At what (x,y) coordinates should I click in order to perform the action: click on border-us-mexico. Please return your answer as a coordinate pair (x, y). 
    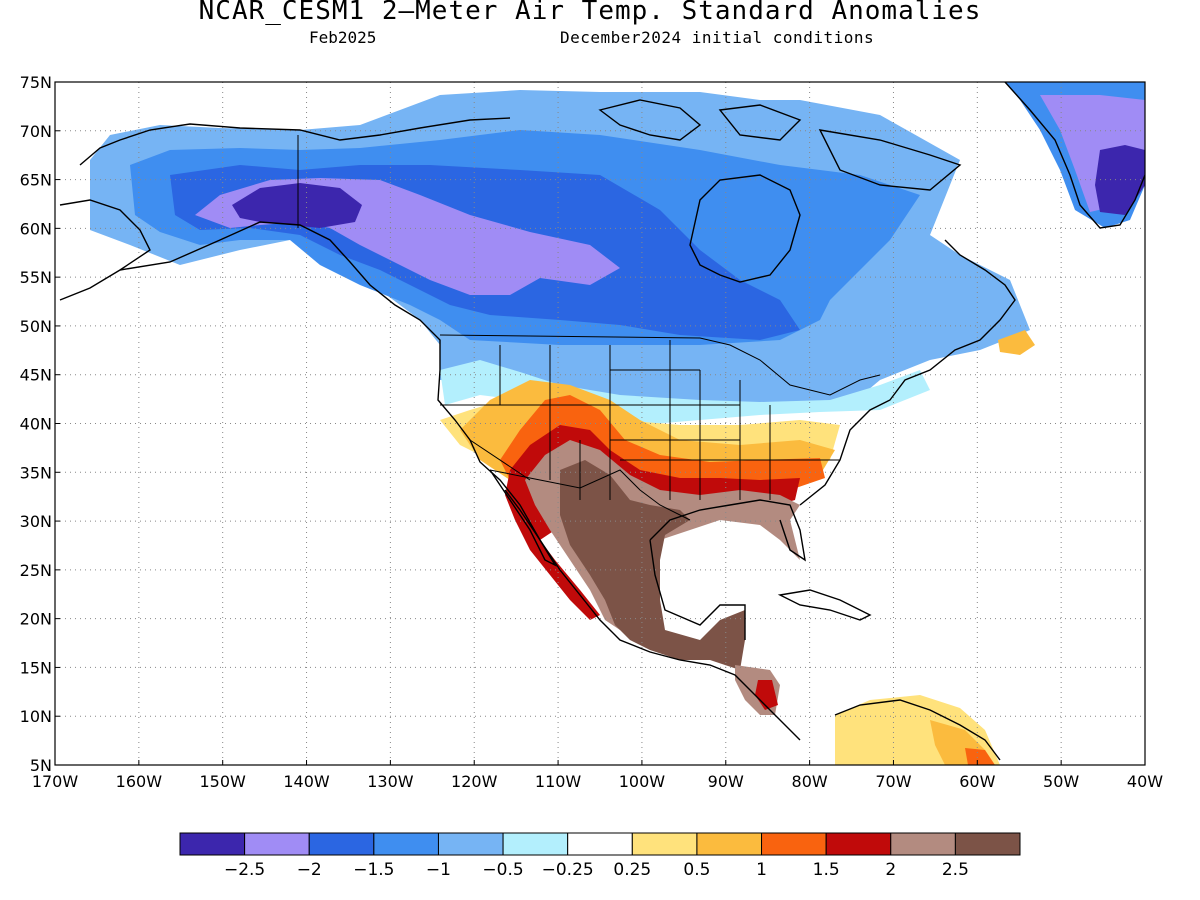
    Looking at the image, I should click on (590, 495).